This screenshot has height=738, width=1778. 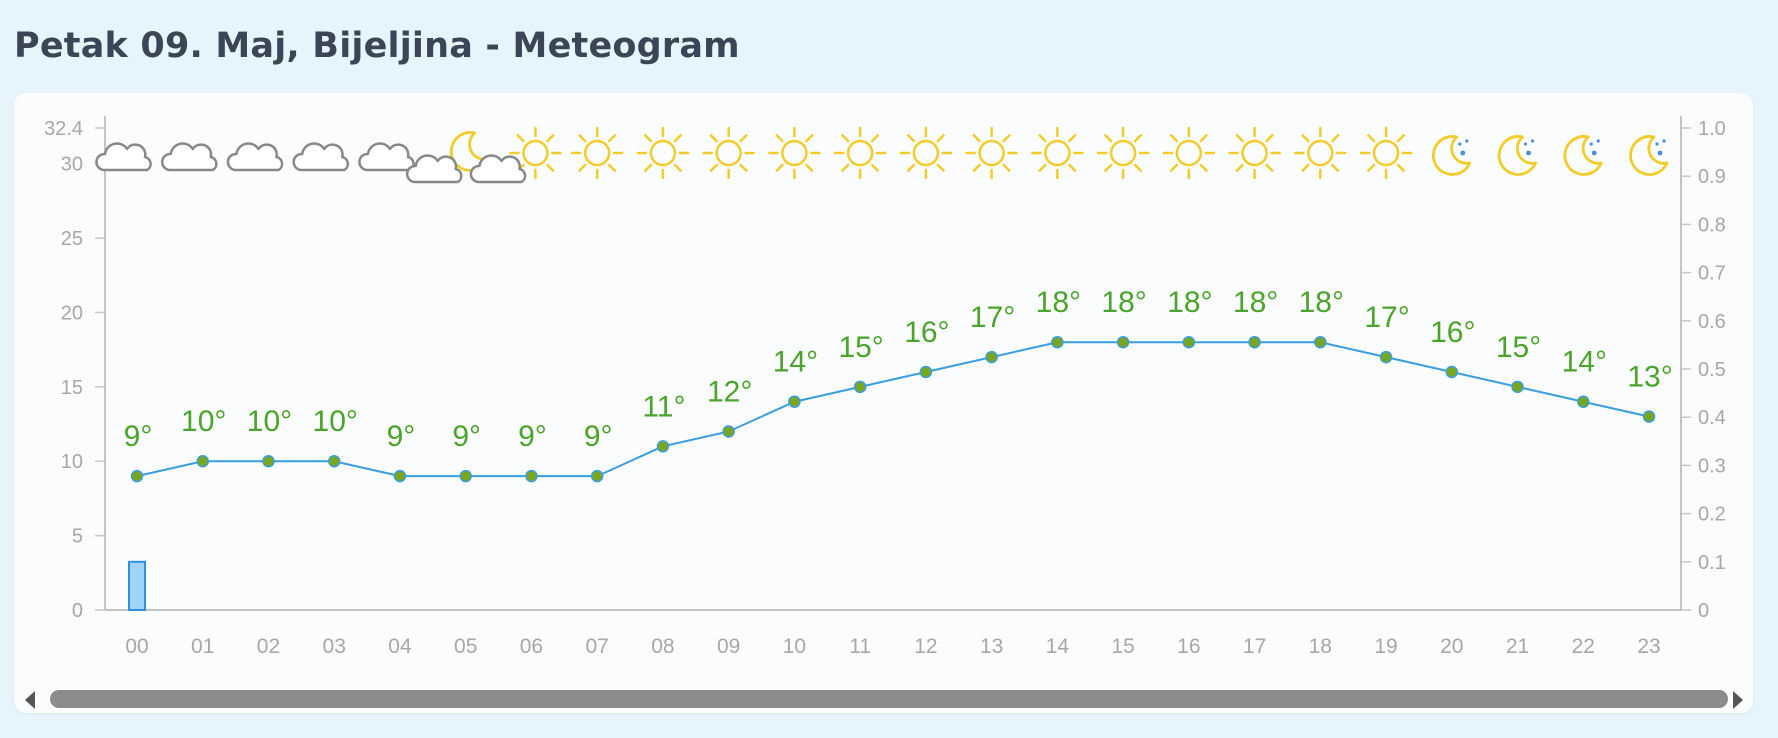 What do you see at coordinates (1712, 225) in the screenshot?
I see `y-right-tick-label: 0.8` at bounding box center [1712, 225].